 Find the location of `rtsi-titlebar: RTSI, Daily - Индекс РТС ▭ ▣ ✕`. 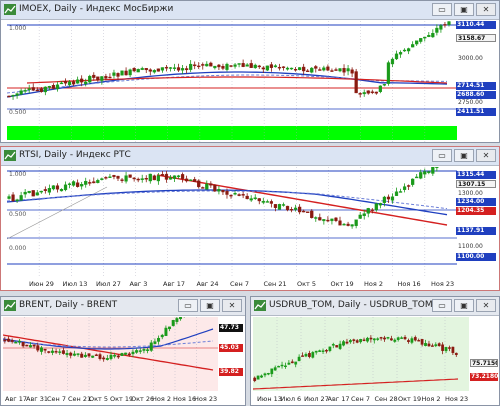

rtsi-titlebar: RTSI, Daily - Индекс РТС ▭ ▣ ✕ is located at coordinates (250, 156).